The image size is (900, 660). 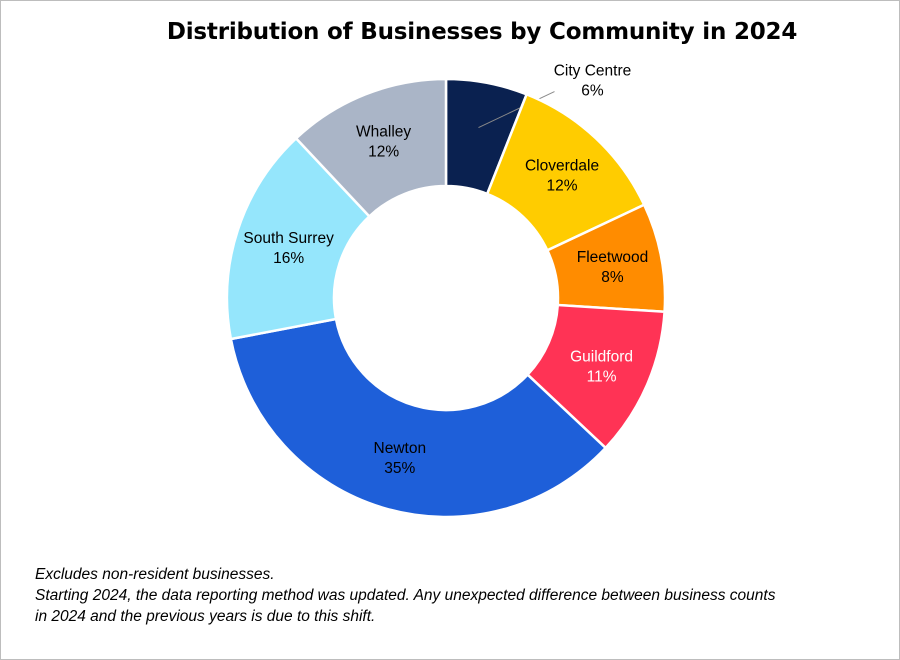 What do you see at coordinates (288, 238) in the screenshot?
I see `slice-label-south-surrey: South Surrey` at bounding box center [288, 238].